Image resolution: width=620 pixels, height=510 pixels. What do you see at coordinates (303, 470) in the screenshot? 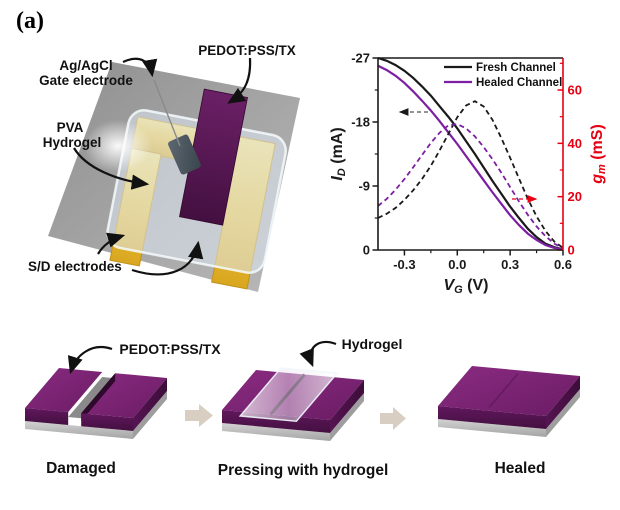
I see `caption-pressing: Pressing with hydrogel` at bounding box center [303, 470].